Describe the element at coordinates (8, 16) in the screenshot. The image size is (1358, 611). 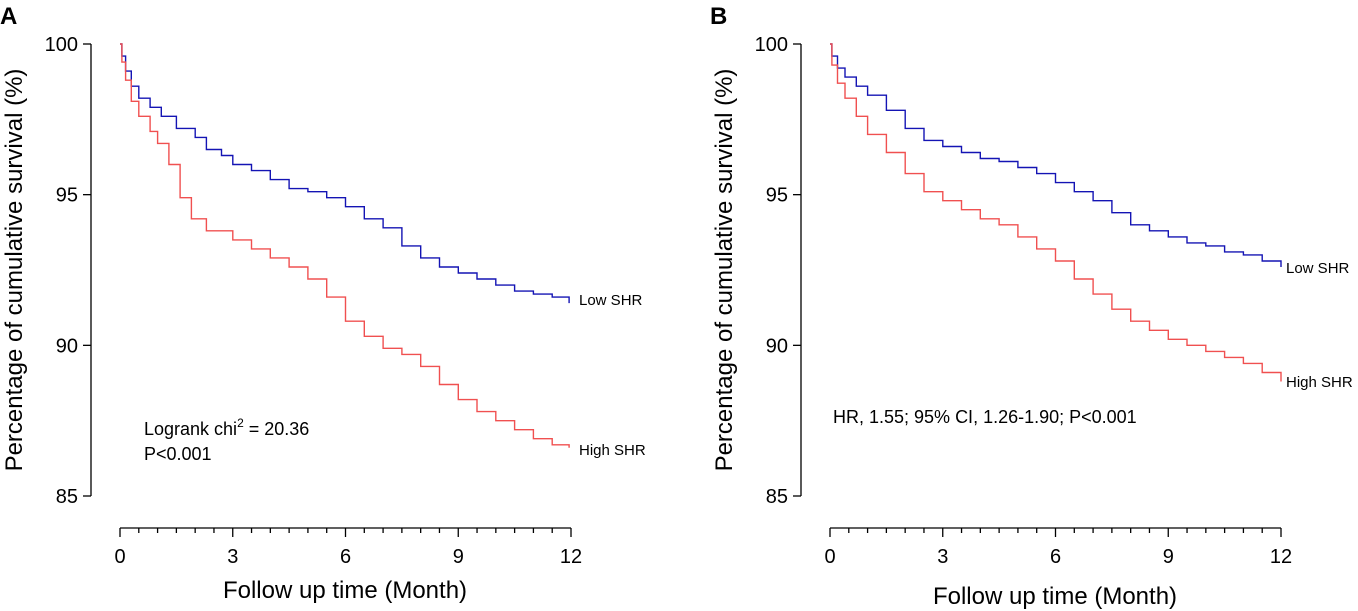
I see `panel-a-letter: A` at that location.